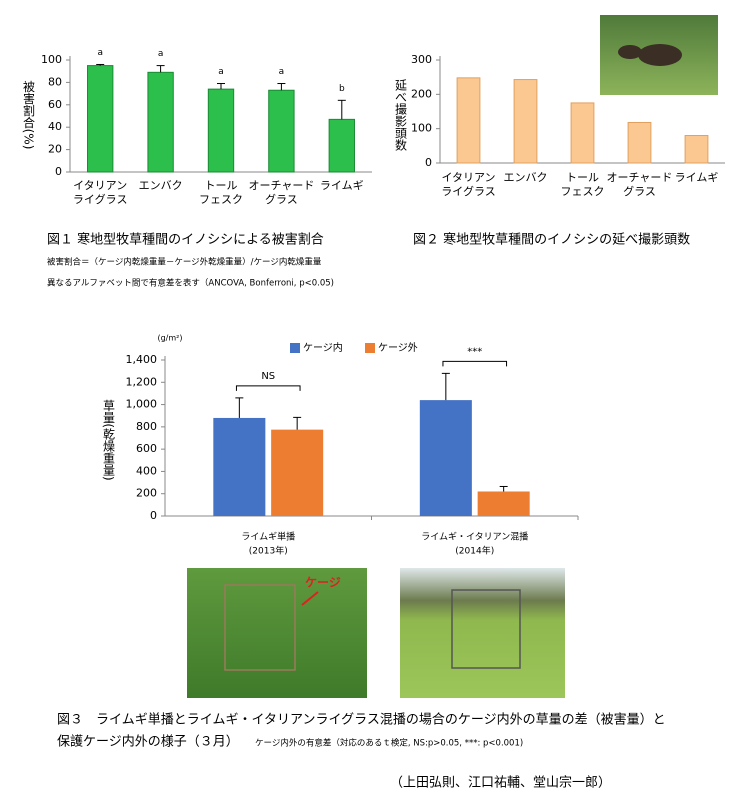 The height and width of the screenshot is (812, 740). Describe the element at coordinates (55, 149) in the screenshot. I see `y-tick-label: 20` at that location.